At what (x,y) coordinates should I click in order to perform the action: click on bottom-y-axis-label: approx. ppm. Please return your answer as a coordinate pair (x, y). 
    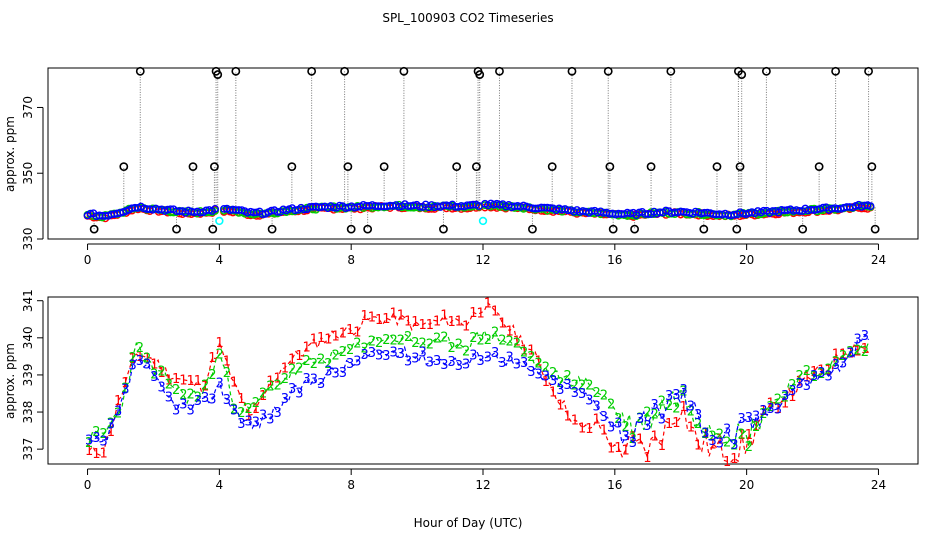
    Looking at the image, I should click on (10, 381).